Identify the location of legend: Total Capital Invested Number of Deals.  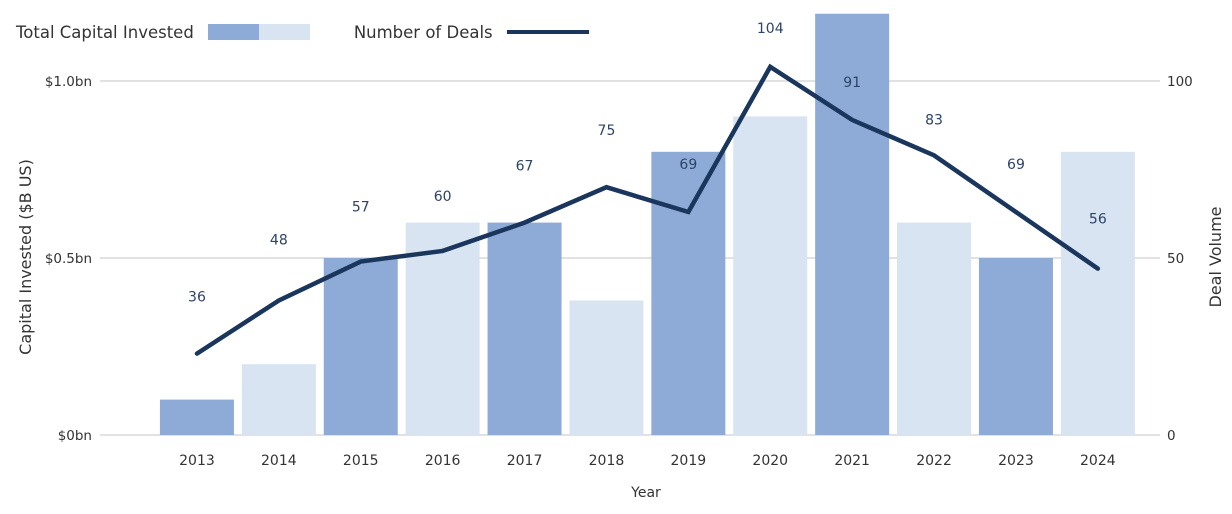
(302, 32).